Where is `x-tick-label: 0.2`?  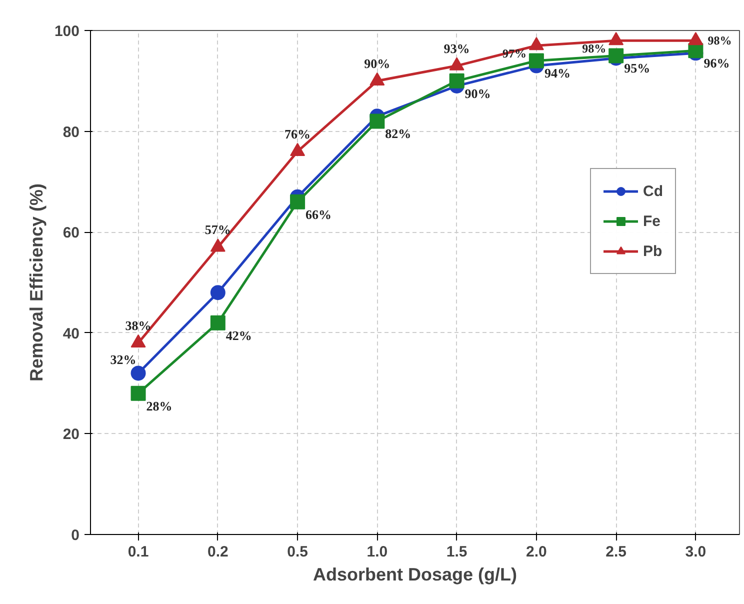 x-tick-label: 0.2 is located at coordinates (217, 552).